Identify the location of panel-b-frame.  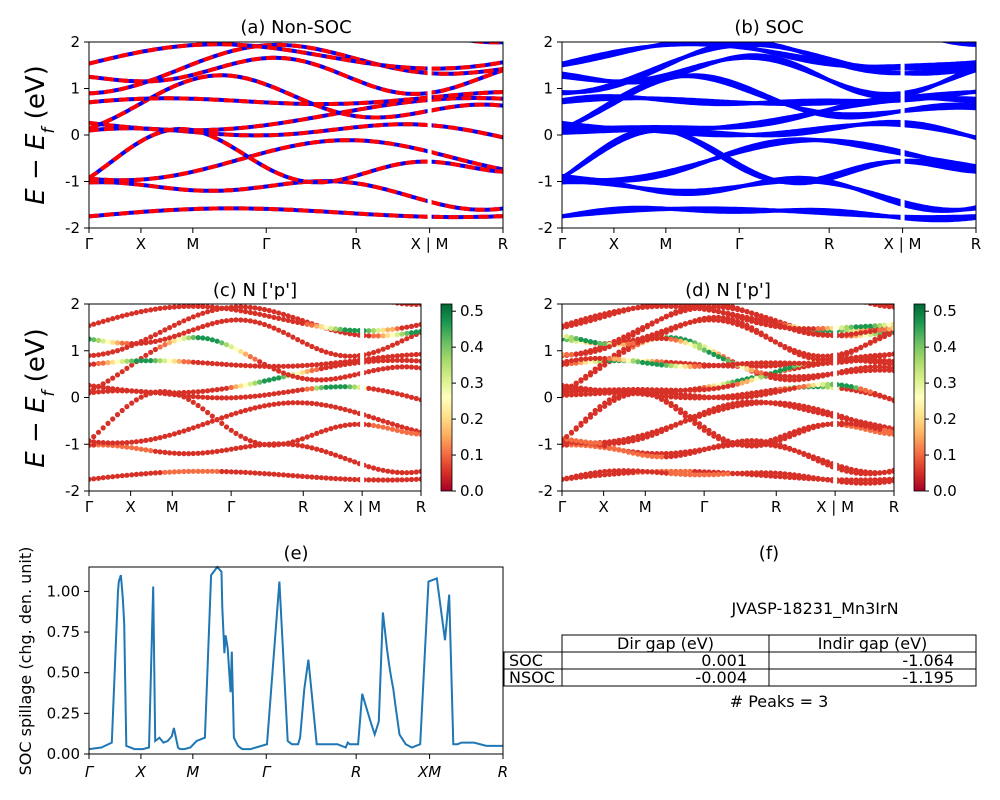
(769, 135).